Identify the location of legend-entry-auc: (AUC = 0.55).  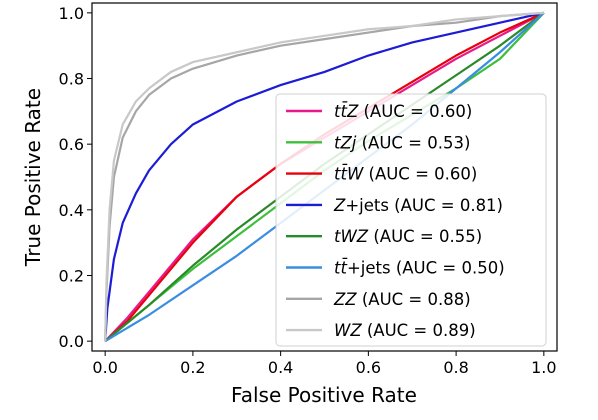
(425, 236).